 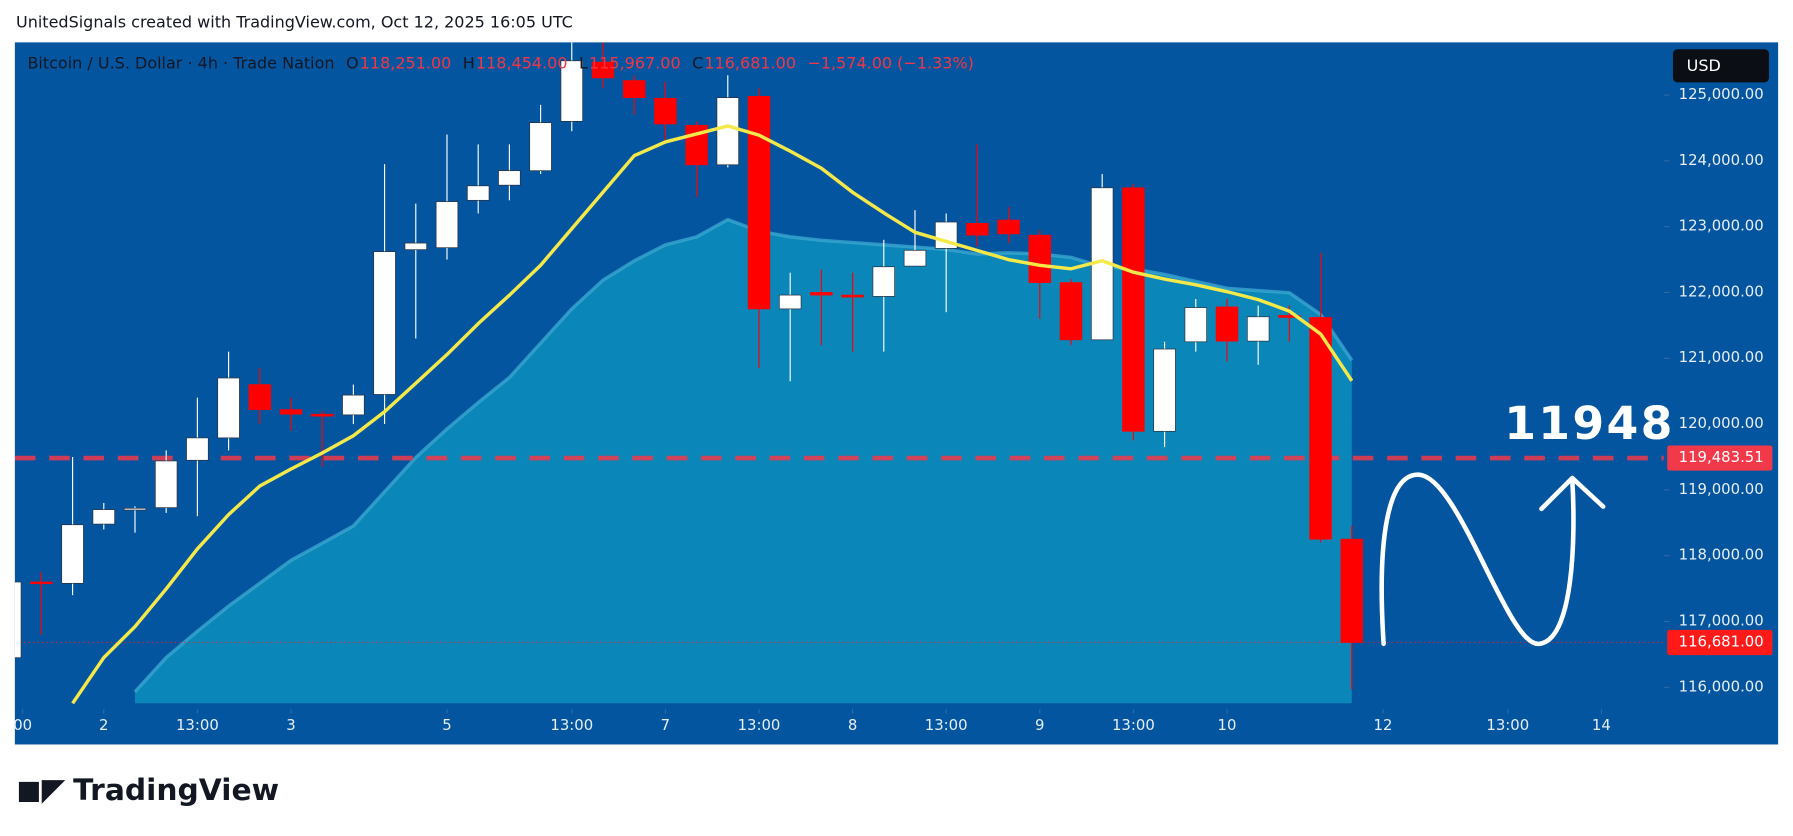 I want to click on ohlc-value: 118,251.00, so click(x=406, y=63).